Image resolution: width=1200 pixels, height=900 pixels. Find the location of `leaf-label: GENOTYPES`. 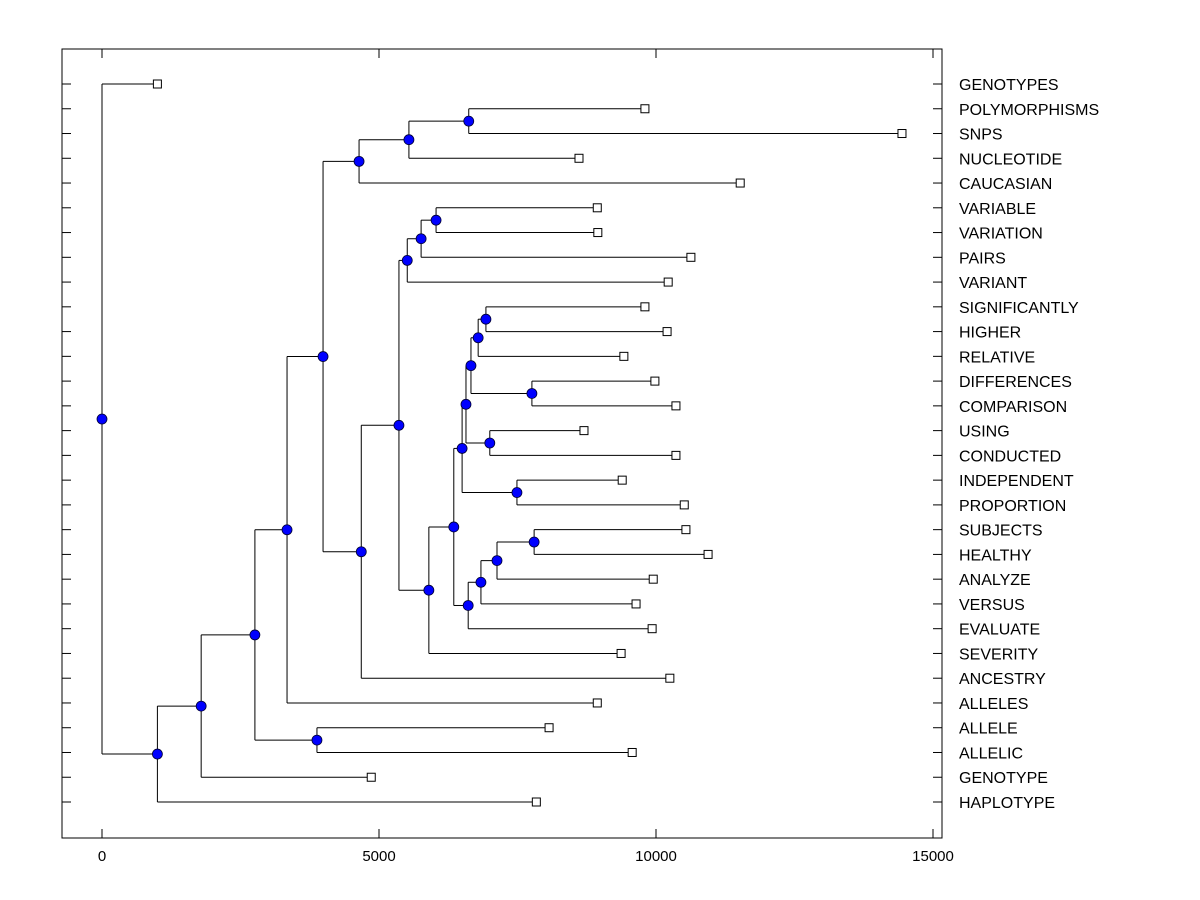

leaf-label: GENOTYPES is located at coordinates (1009, 85).